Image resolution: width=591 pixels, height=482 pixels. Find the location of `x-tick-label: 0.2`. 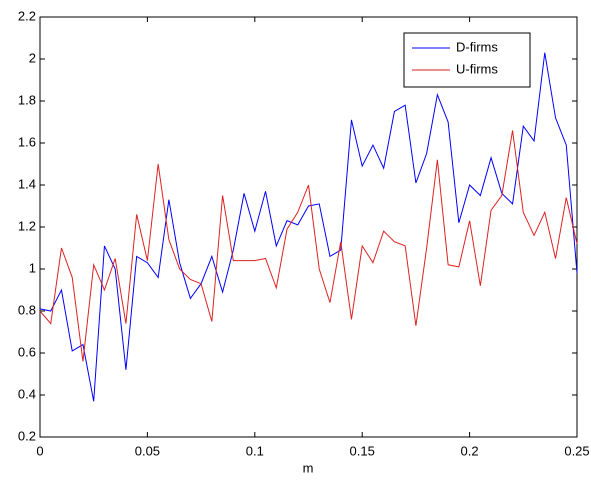

x-tick-label: 0.2 is located at coordinates (470, 450).